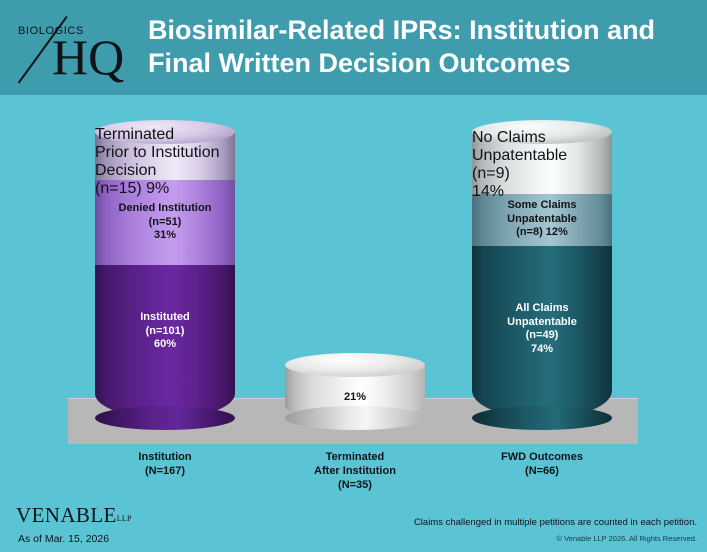 The width and height of the screenshot is (707, 552). Describe the element at coordinates (542, 418) in the screenshot. I see `bar-fwd-base` at that location.